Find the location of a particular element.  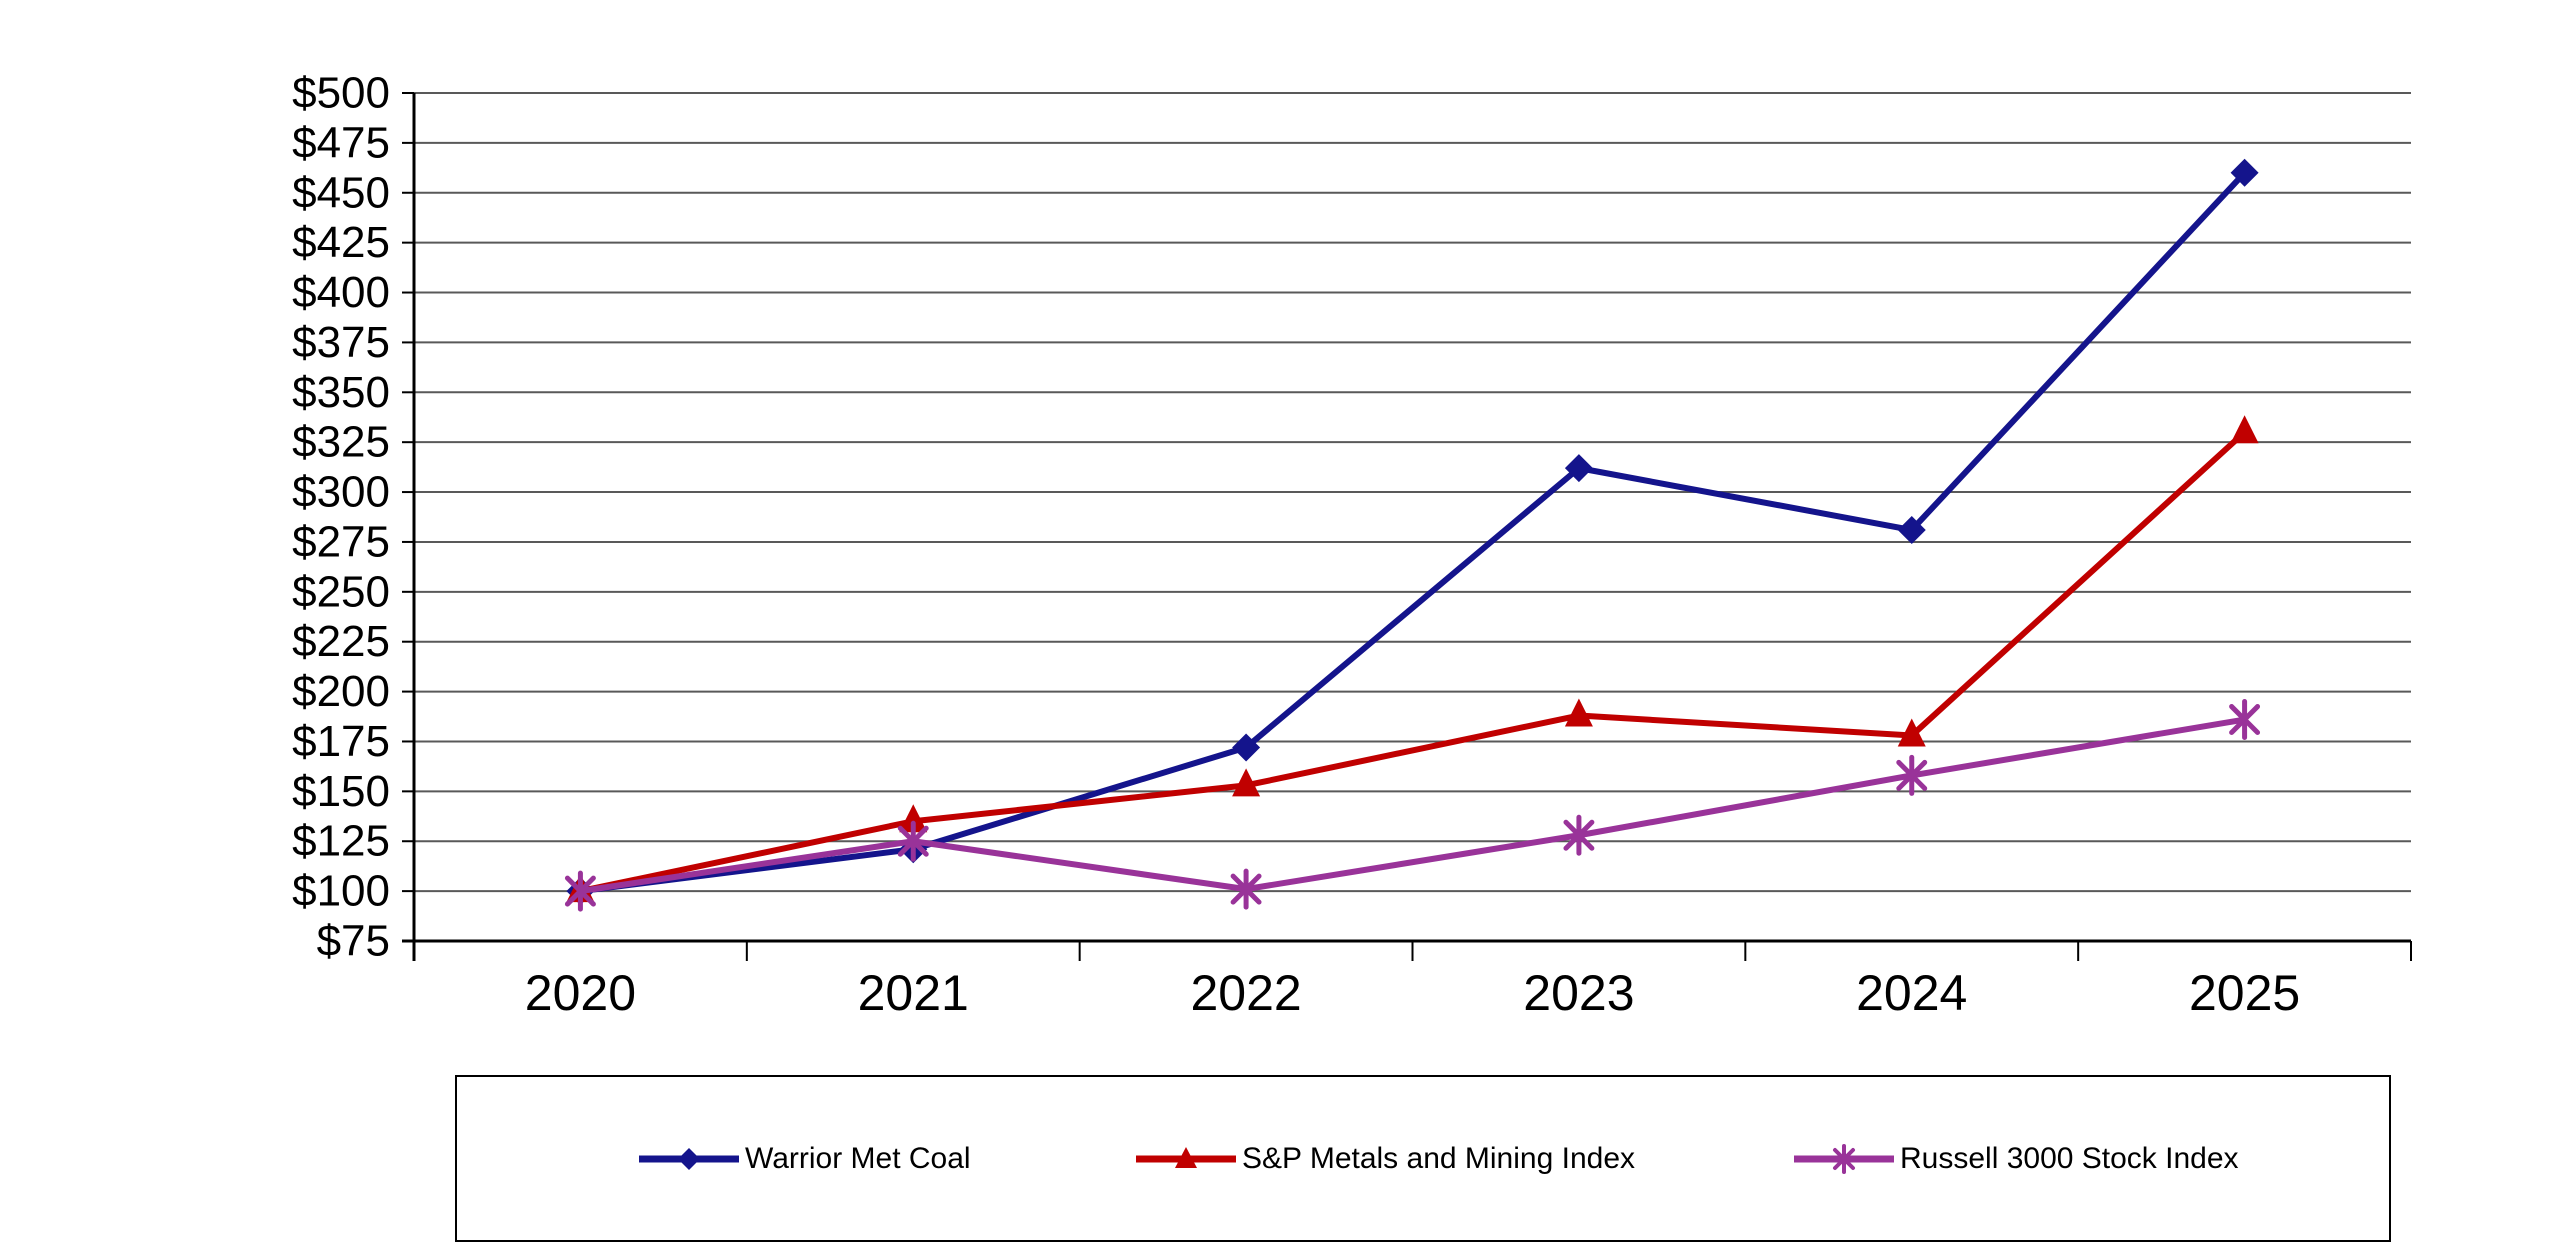

legend-triangle-swatch is located at coordinates (1186, 1157).